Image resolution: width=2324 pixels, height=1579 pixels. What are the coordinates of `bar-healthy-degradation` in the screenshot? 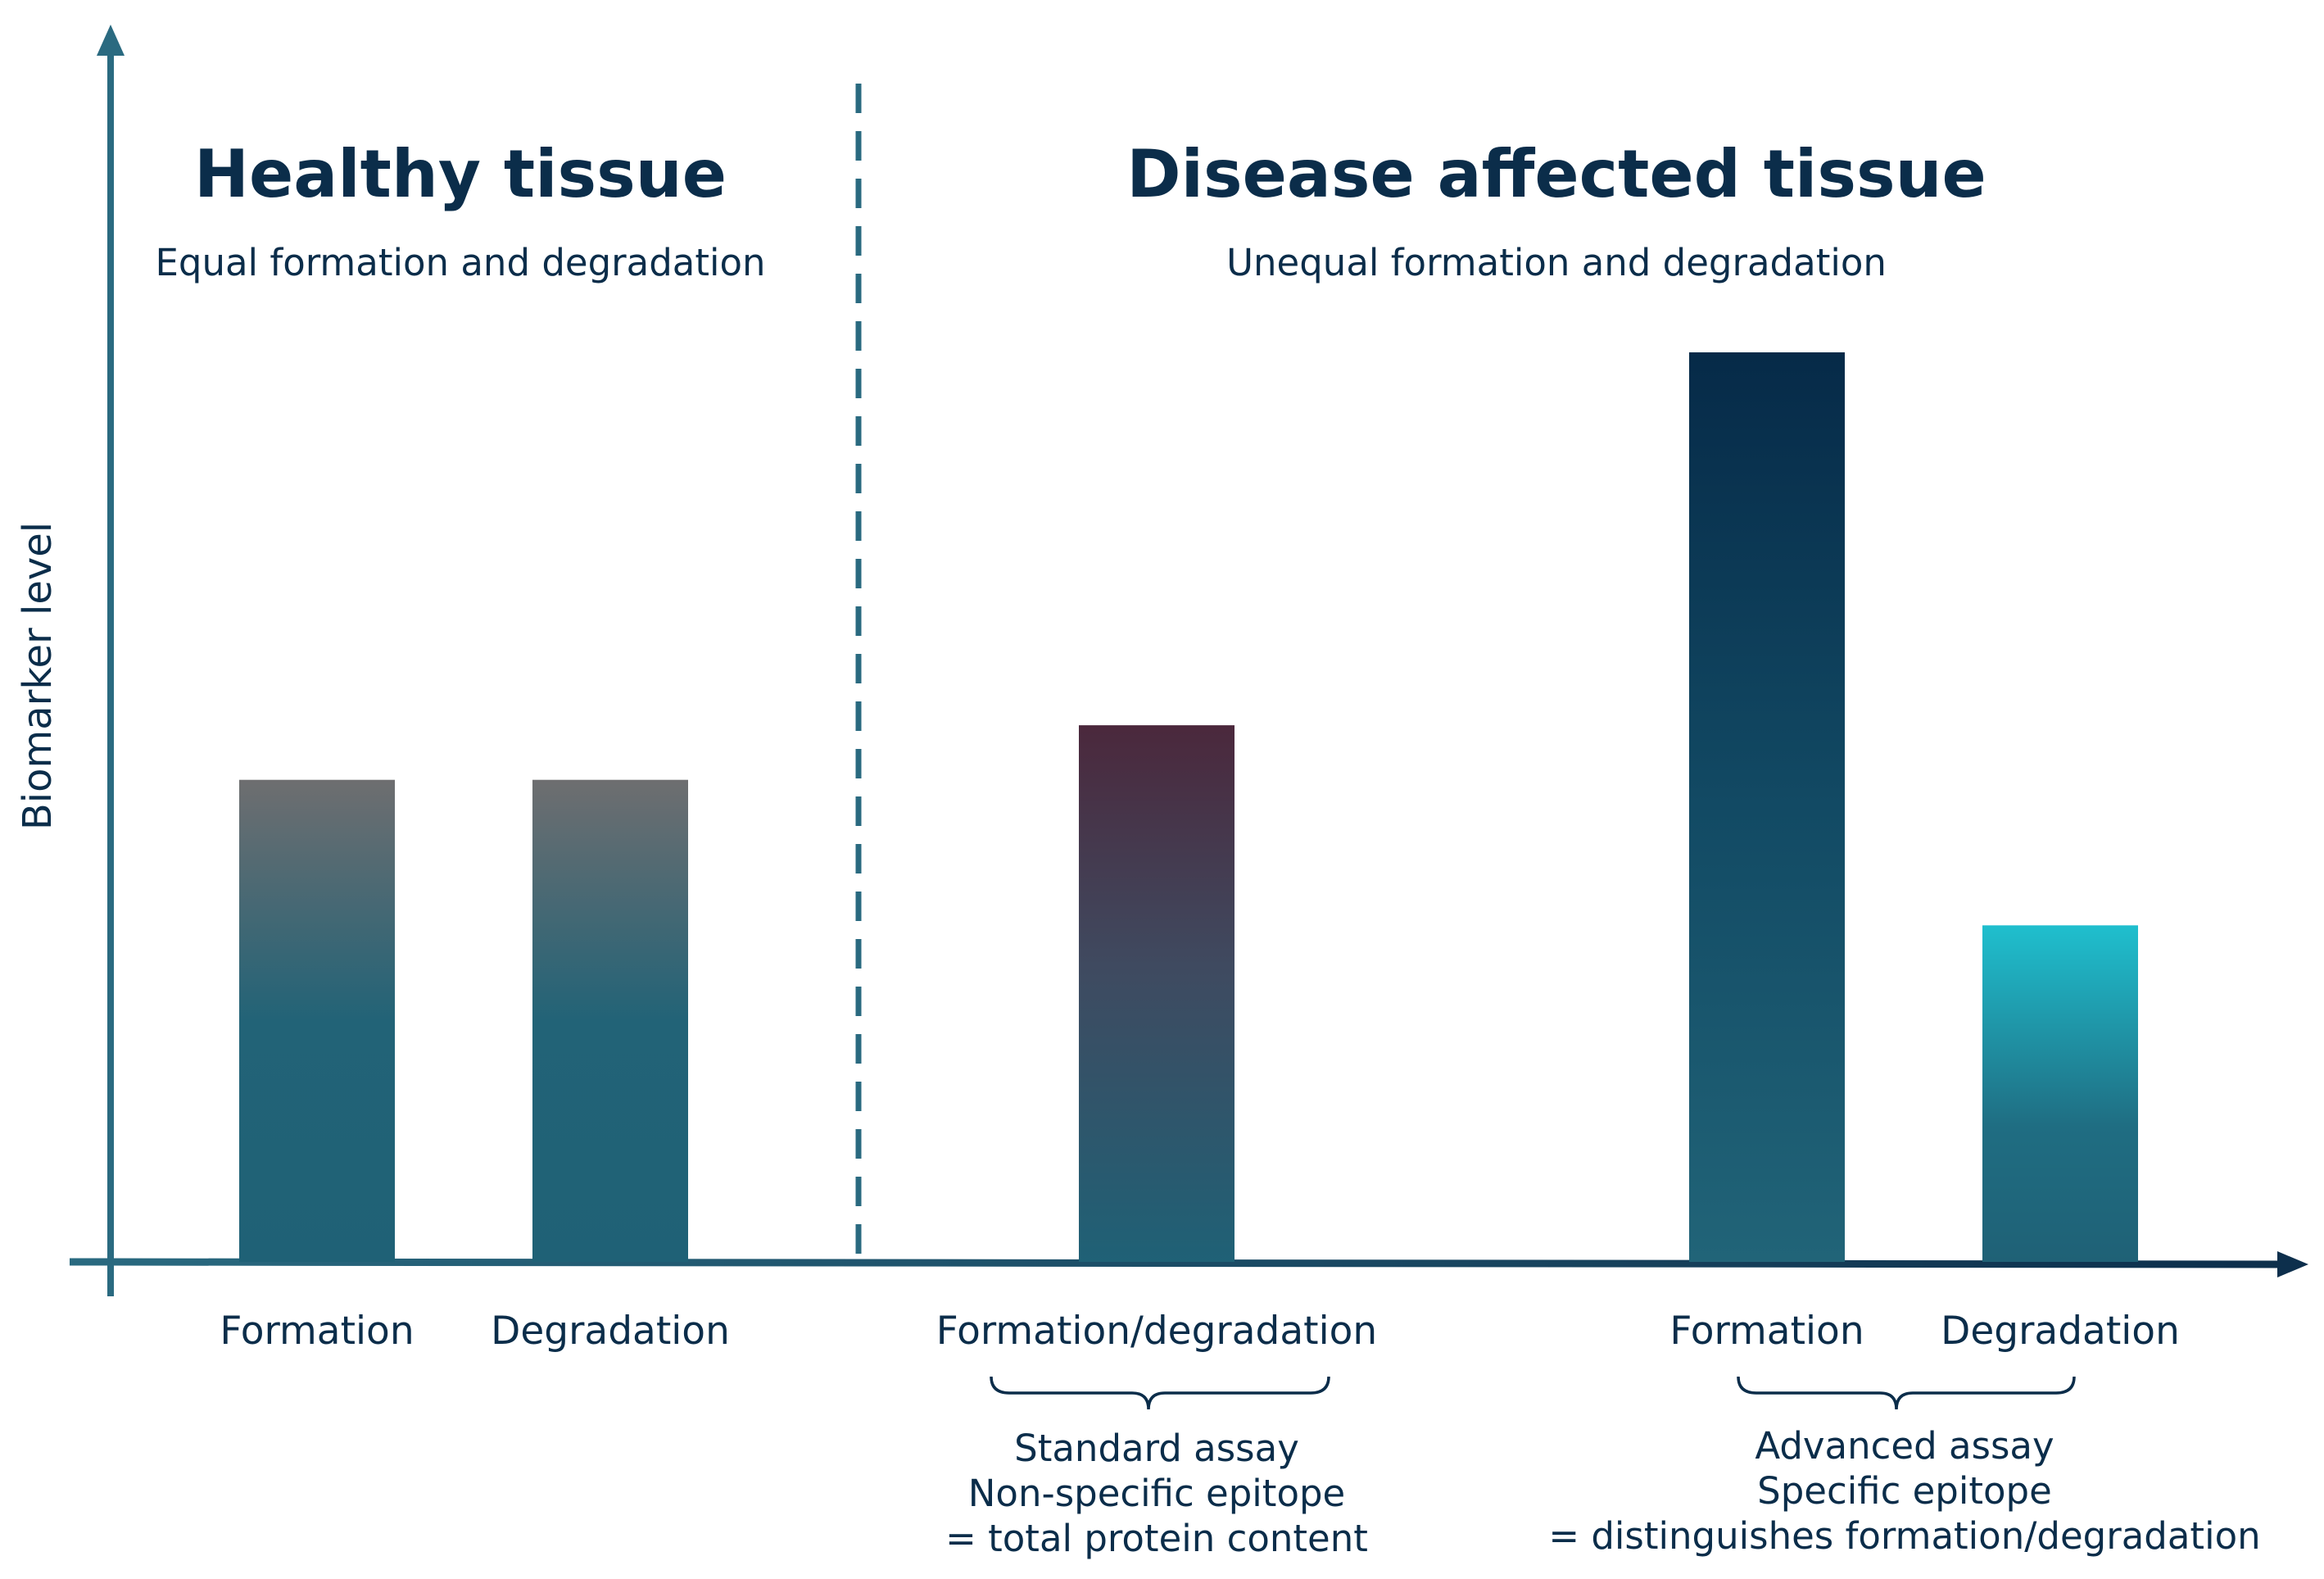 It's located at (610, 1020).